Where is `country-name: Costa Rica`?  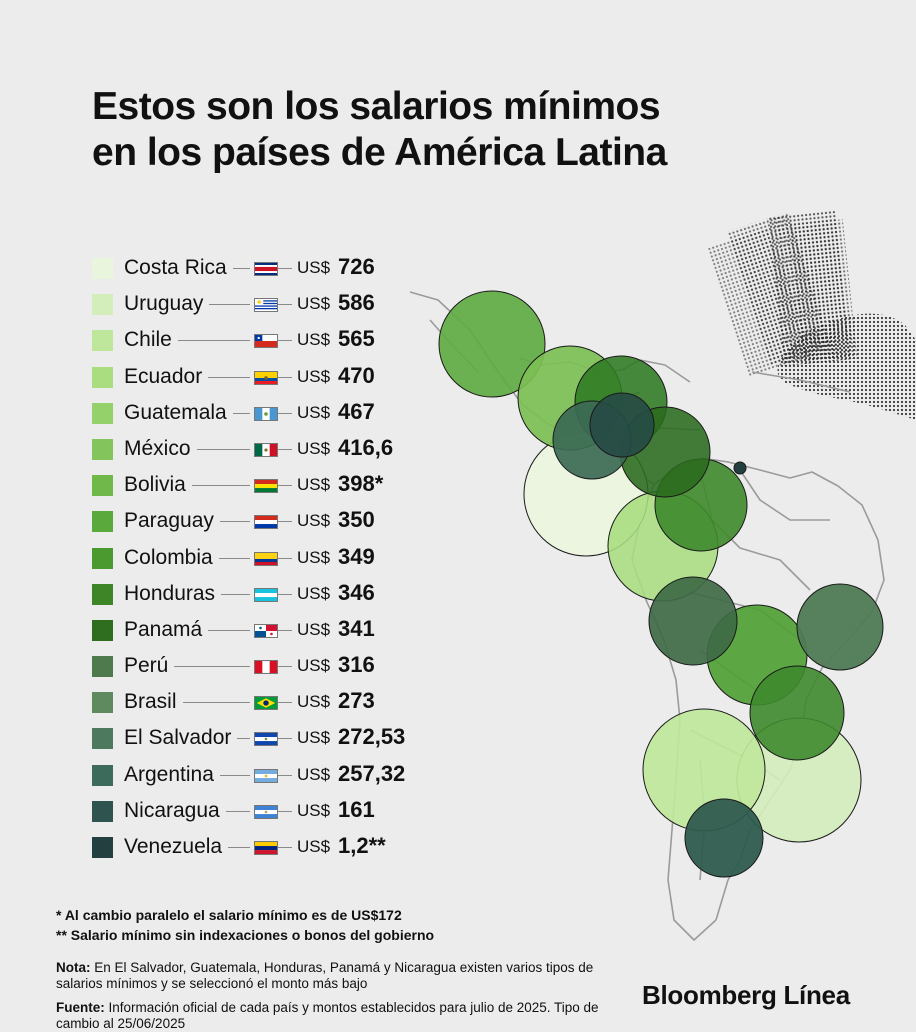
country-name: Costa Rica is located at coordinates (175, 267).